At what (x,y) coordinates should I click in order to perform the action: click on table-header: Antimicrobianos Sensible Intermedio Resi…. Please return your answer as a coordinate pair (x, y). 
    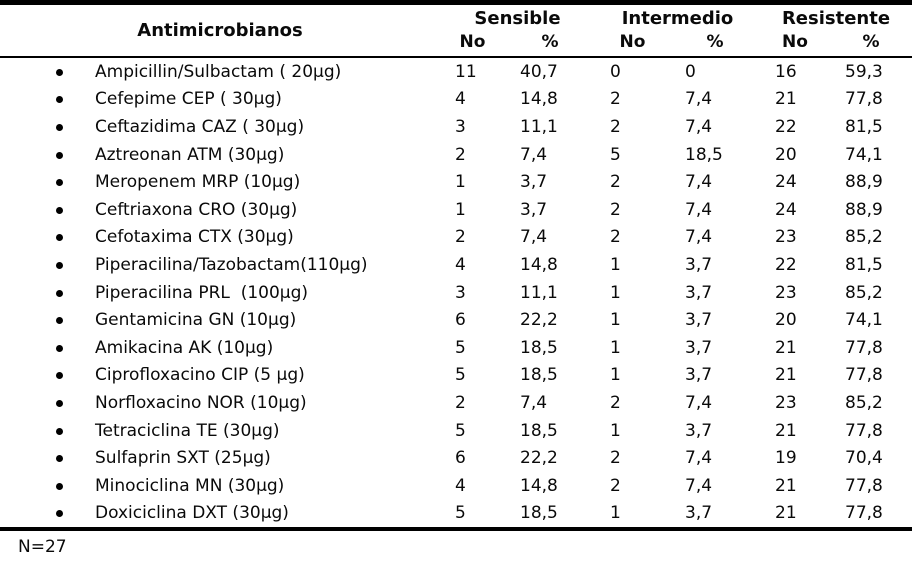
    Looking at the image, I should click on (456, 31).